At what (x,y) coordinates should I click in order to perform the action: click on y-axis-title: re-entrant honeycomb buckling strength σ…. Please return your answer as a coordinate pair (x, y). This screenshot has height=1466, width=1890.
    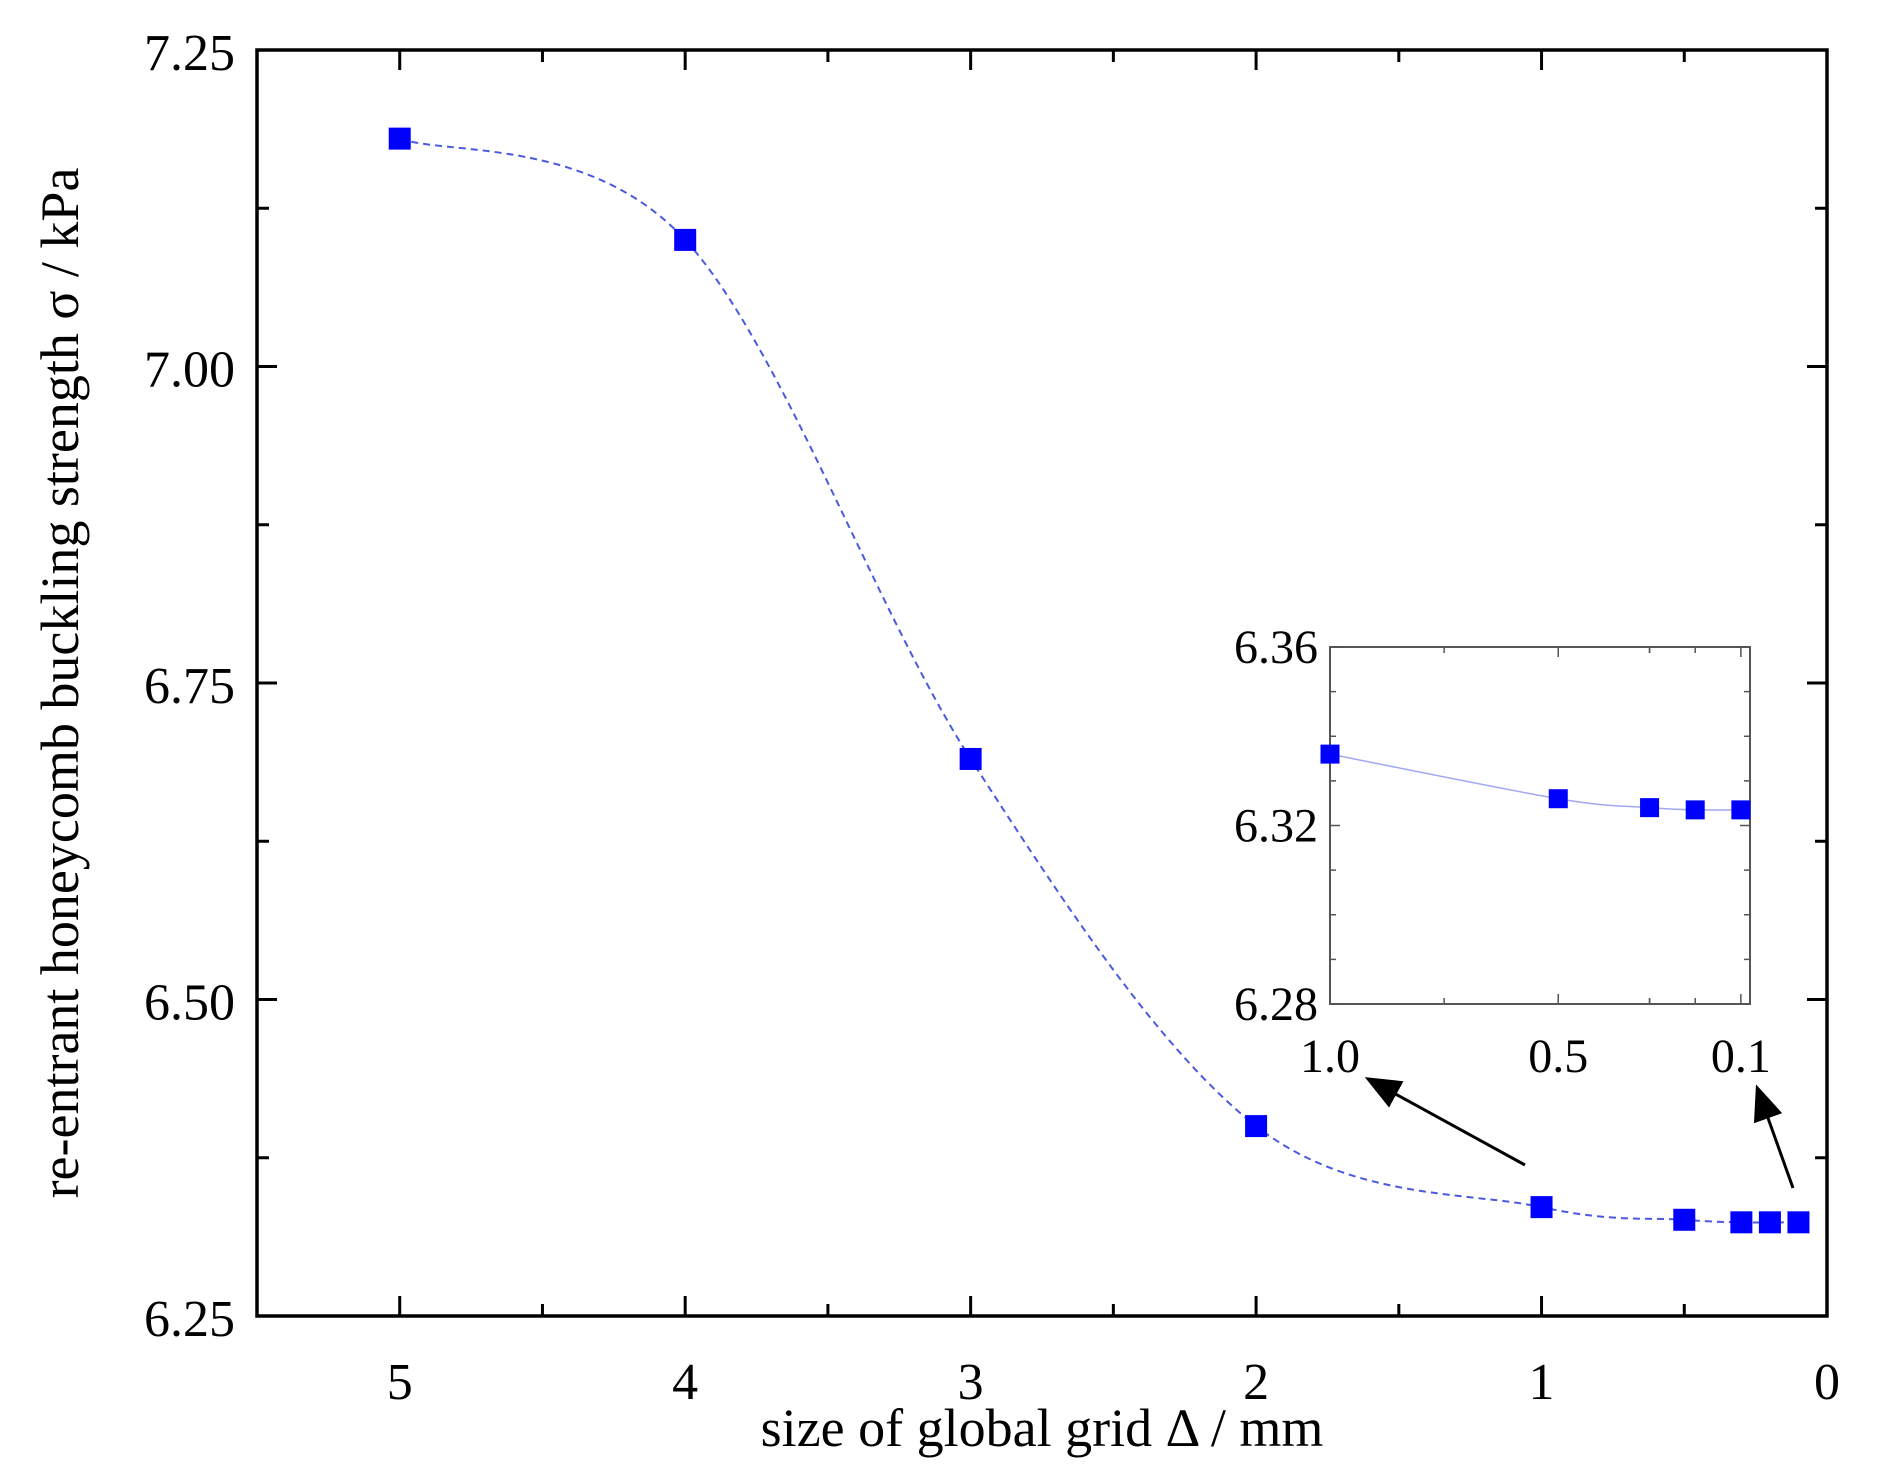
    Looking at the image, I should click on (60, 683).